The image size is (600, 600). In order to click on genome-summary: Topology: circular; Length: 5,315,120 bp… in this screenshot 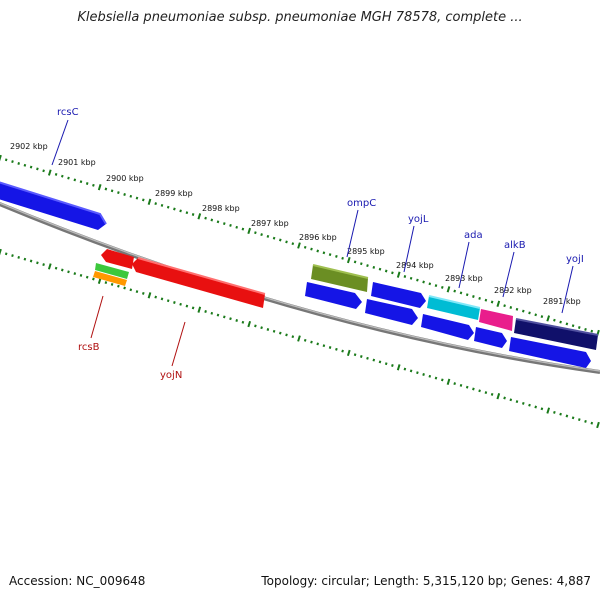, I will do `click(426, 581)`.